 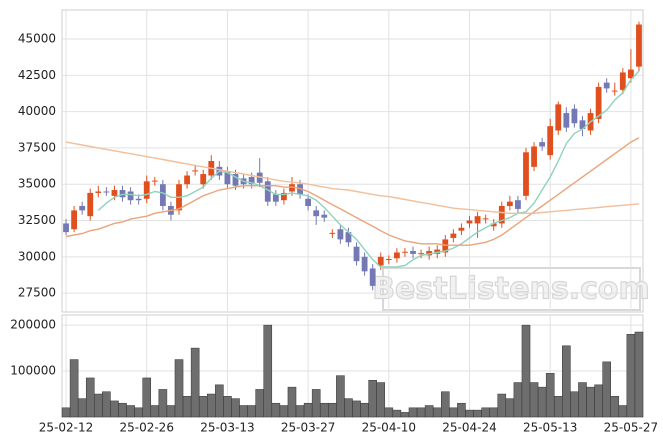 I want to click on x-tick-label: 25-03-27, so click(x=308, y=428).